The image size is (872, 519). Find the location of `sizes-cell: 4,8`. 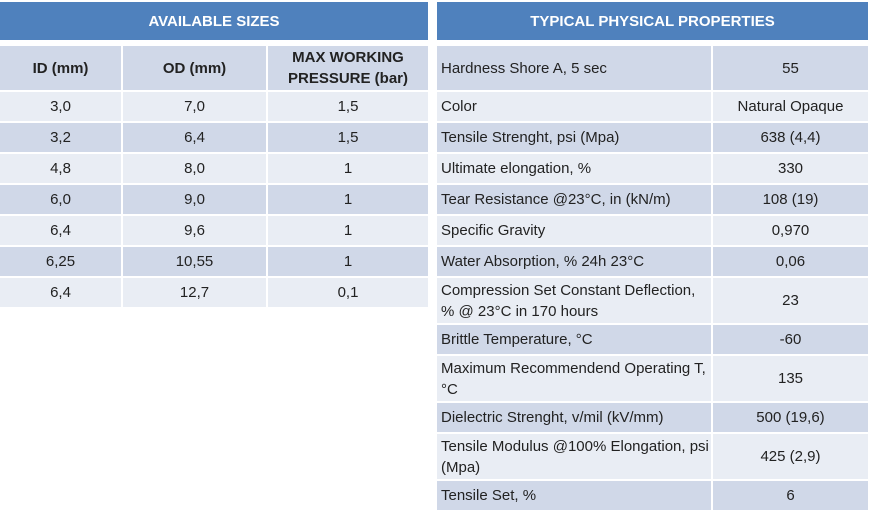

sizes-cell: 4,8 is located at coordinates (60, 168).